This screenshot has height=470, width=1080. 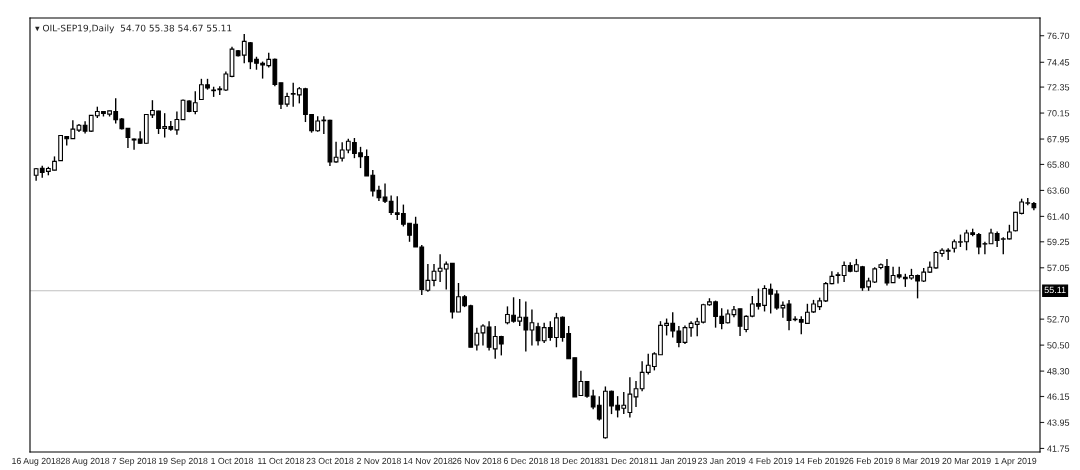 I want to click on x-tick-label: 14 Nov 2018, so click(x=428, y=460).